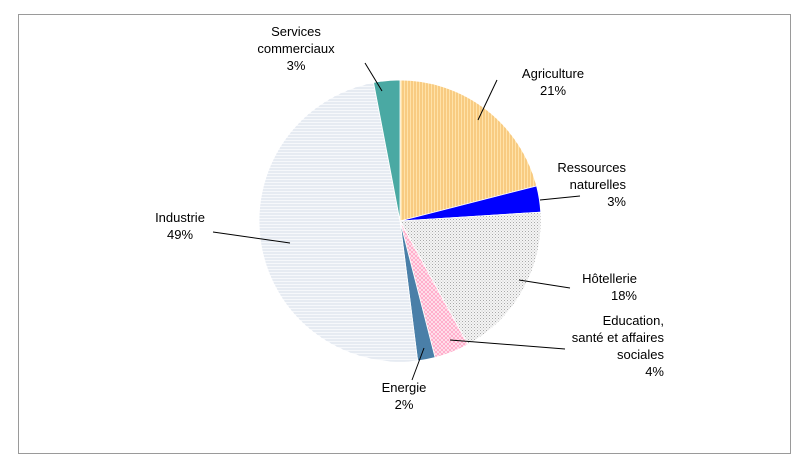 This screenshot has height=459, width=810. I want to click on slice-name-label: santé et affaires, so click(618, 337).